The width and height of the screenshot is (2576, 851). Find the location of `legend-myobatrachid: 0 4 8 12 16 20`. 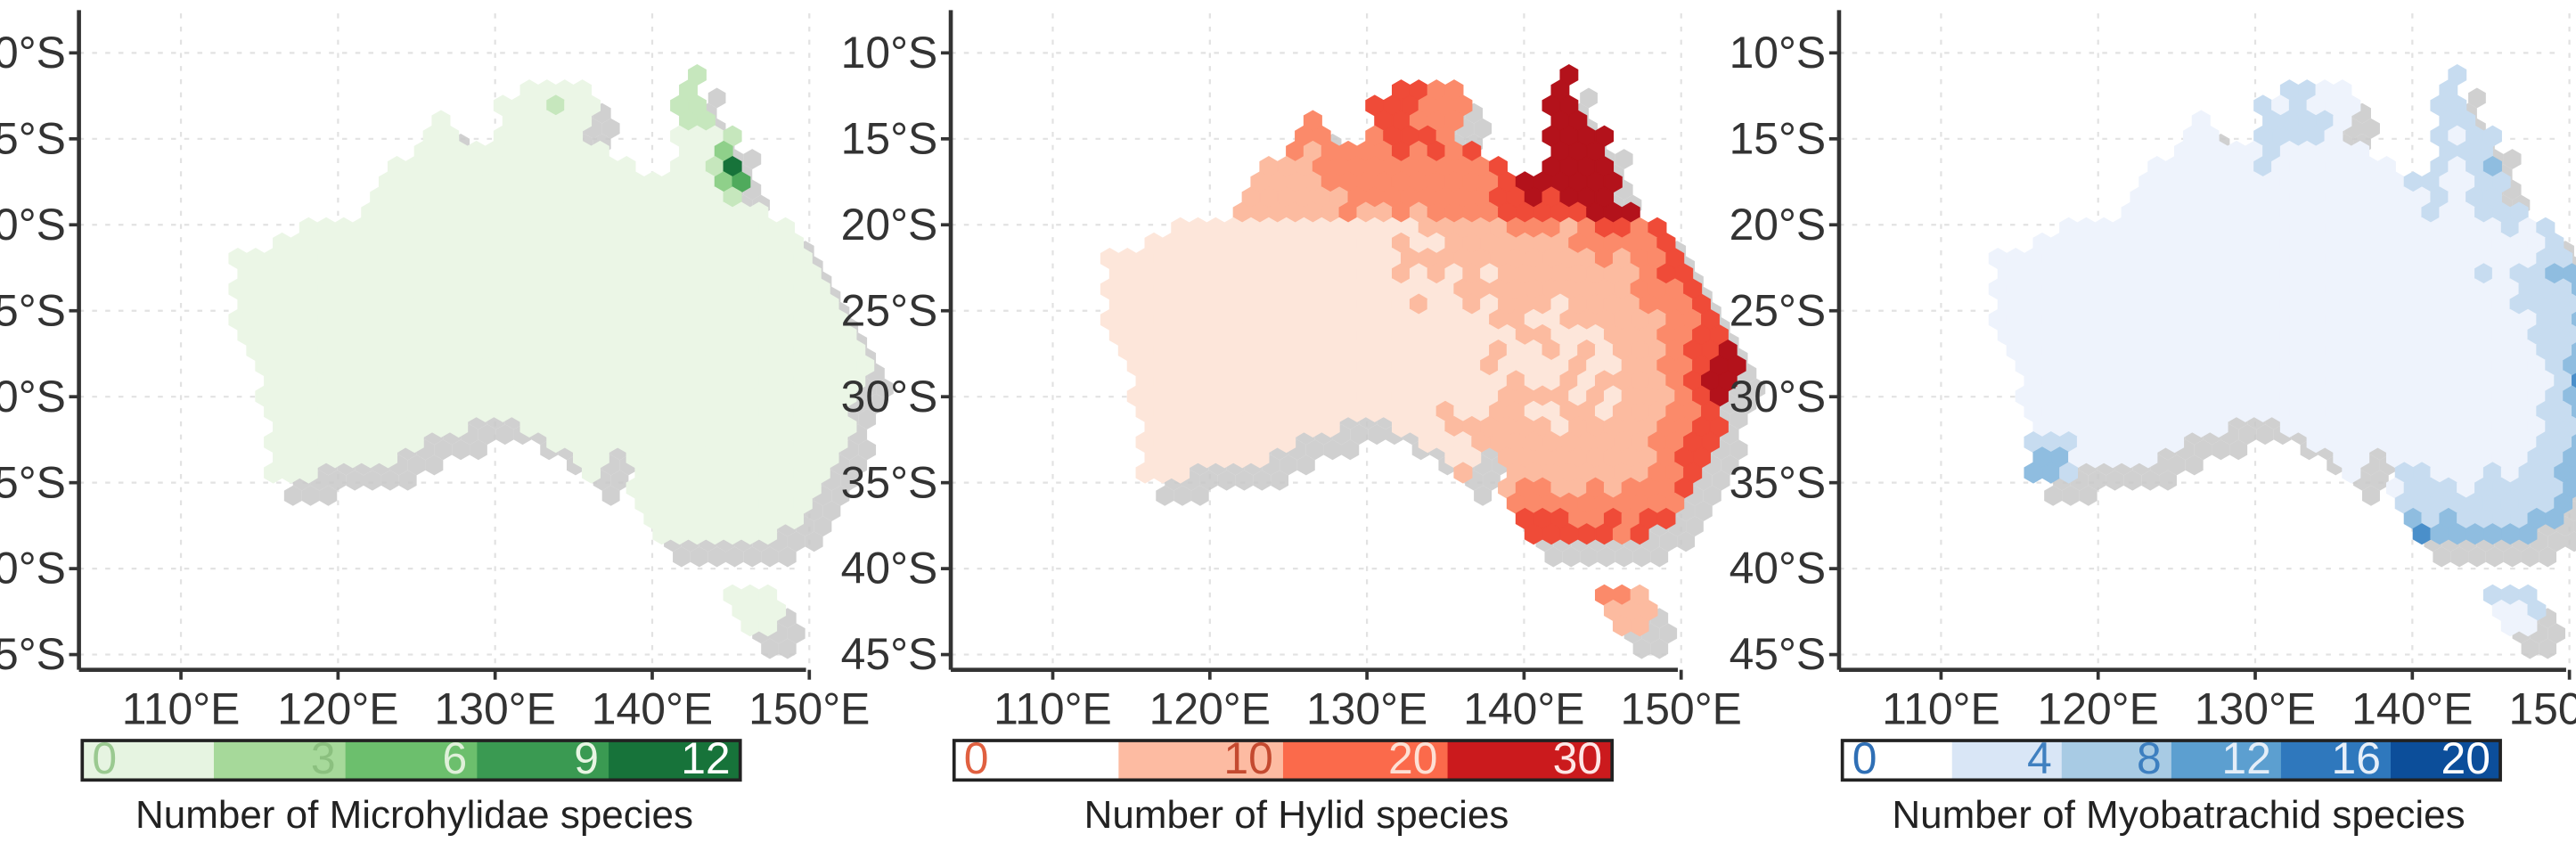

legend-myobatrachid: 0 4 8 12 16 20 is located at coordinates (2171, 758).